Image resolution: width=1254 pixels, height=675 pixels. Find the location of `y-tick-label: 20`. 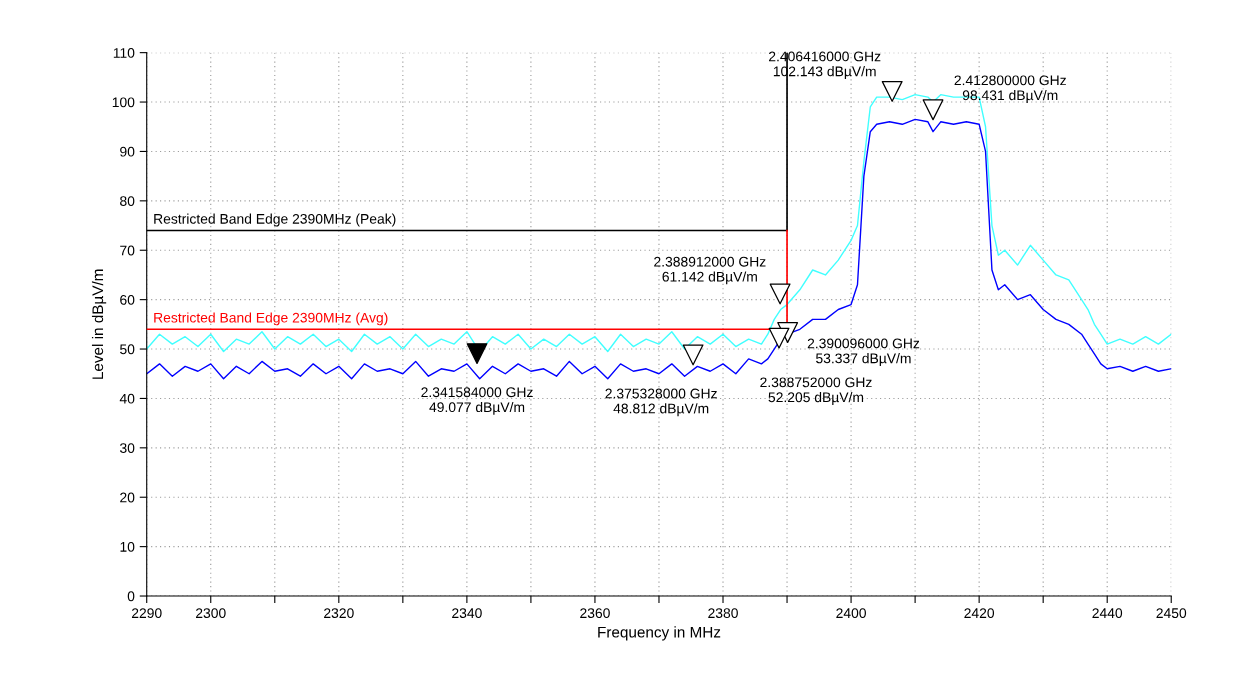

y-tick-label: 20 is located at coordinates (127, 497).